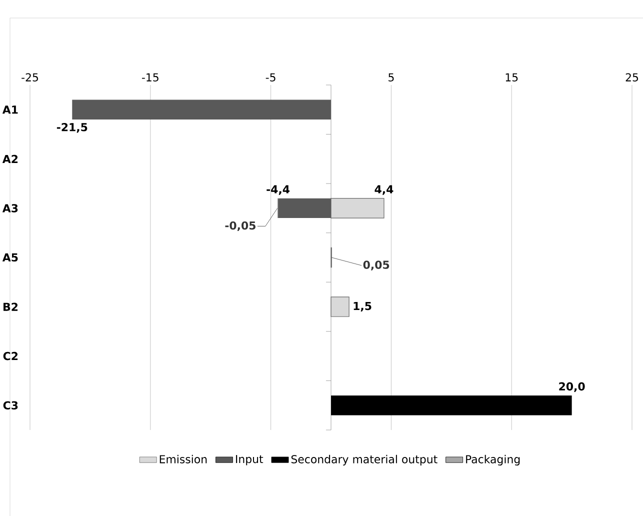 The width and height of the screenshot is (643, 516). Describe the element at coordinates (240, 226) in the screenshot. I see `data-label: -0,05` at that location.